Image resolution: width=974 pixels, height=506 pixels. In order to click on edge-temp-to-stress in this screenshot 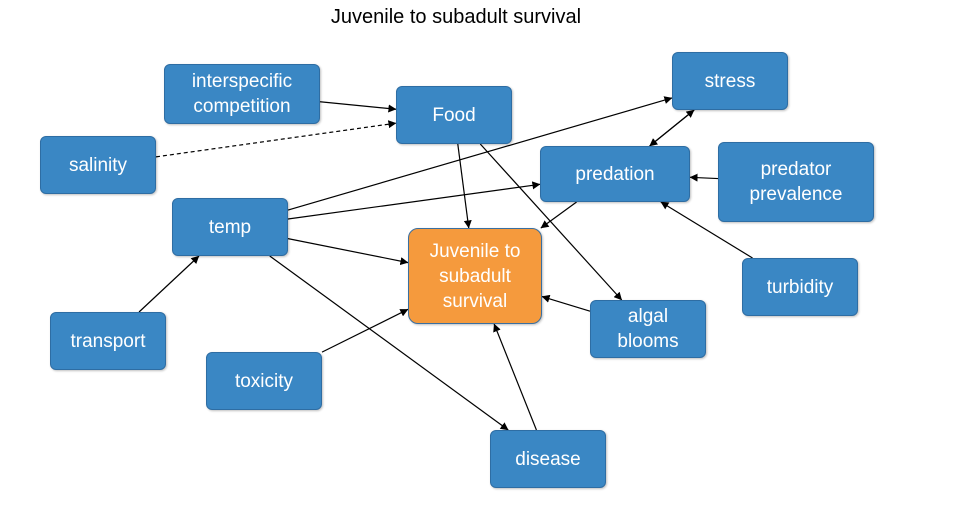, I will do `click(480, 153)`.